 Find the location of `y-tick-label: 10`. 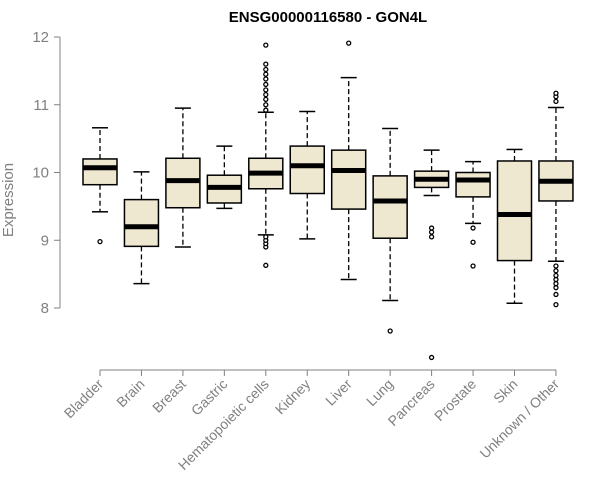

y-tick-label: 10 is located at coordinates (40, 173).